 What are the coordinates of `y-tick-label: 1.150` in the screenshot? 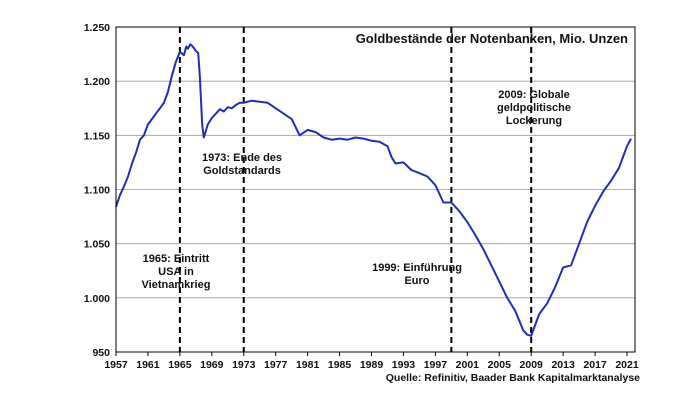 It's located at (97, 136).